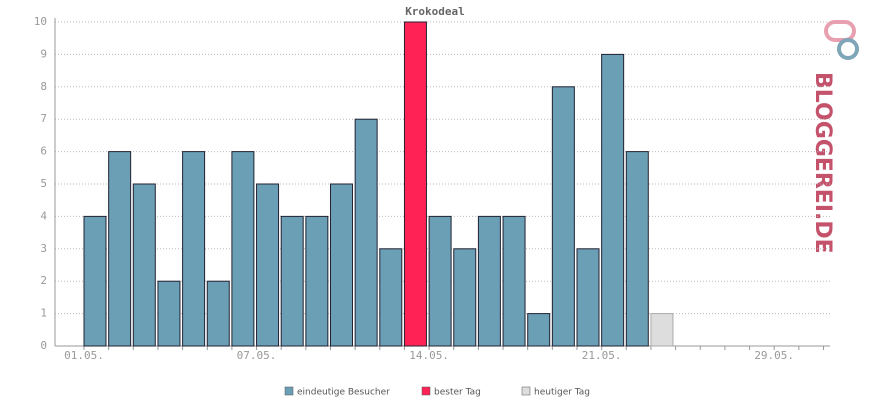 The width and height of the screenshot is (870, 400). I want to click on y-tick-label: 1, so click(43, 313).